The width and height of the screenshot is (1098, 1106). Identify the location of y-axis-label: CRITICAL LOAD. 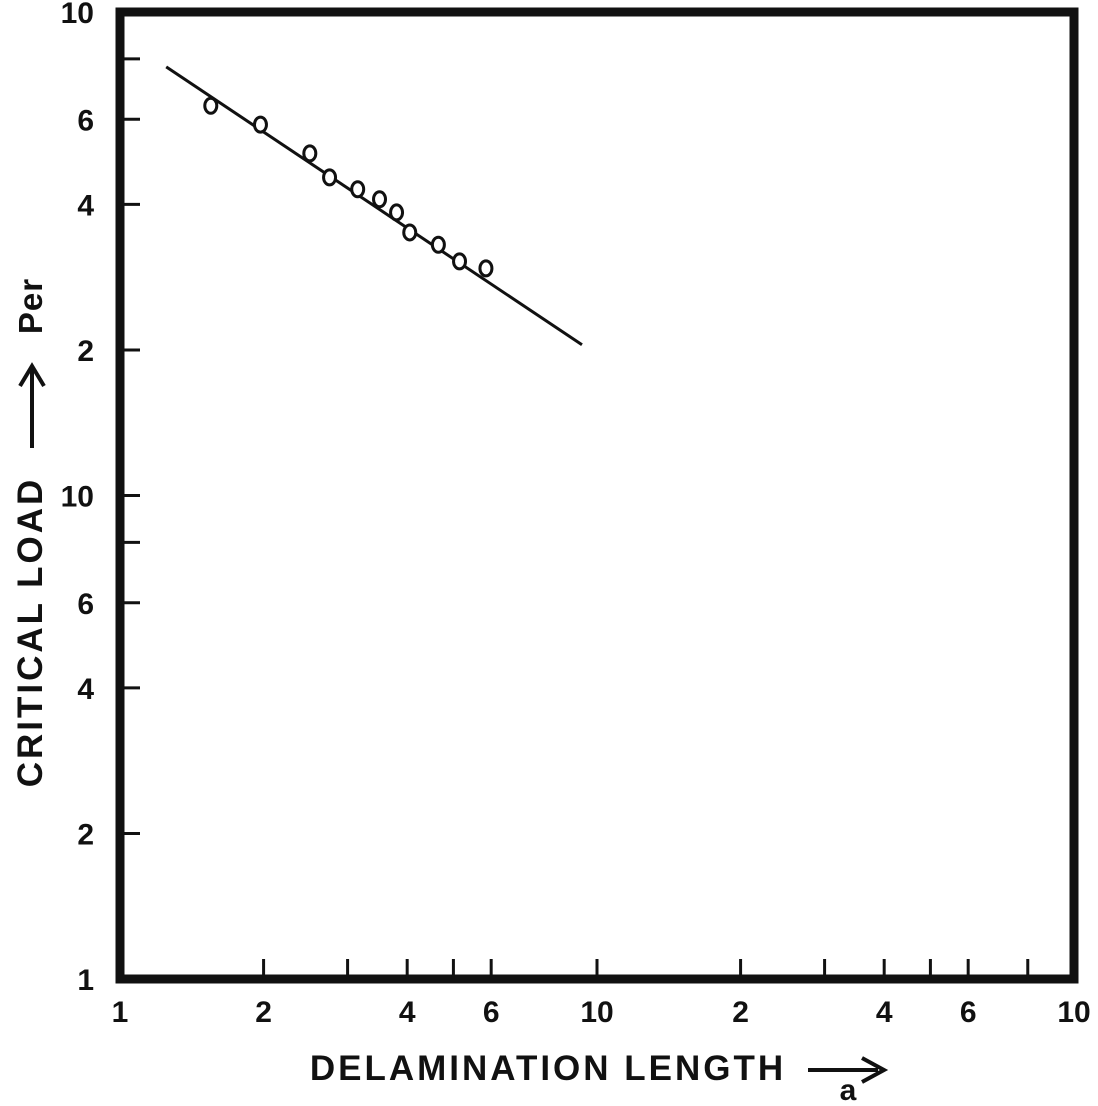
(30, 632).